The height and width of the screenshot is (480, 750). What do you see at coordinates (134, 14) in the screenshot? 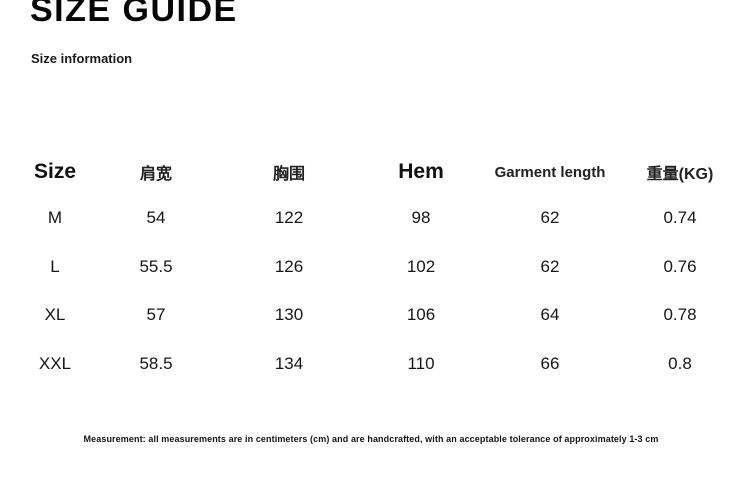
I see `page-title: SIZE GUIDE` at bounding box center [134, 14].